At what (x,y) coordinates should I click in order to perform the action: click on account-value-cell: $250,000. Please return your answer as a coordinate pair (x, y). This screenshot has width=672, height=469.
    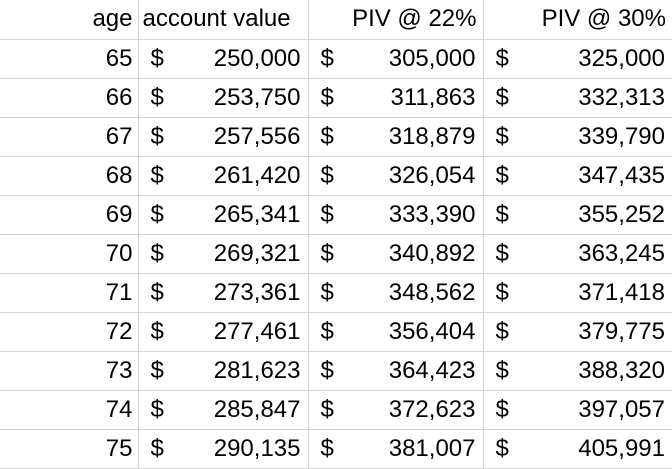
    Looking at the image, I should click on (223, 59).